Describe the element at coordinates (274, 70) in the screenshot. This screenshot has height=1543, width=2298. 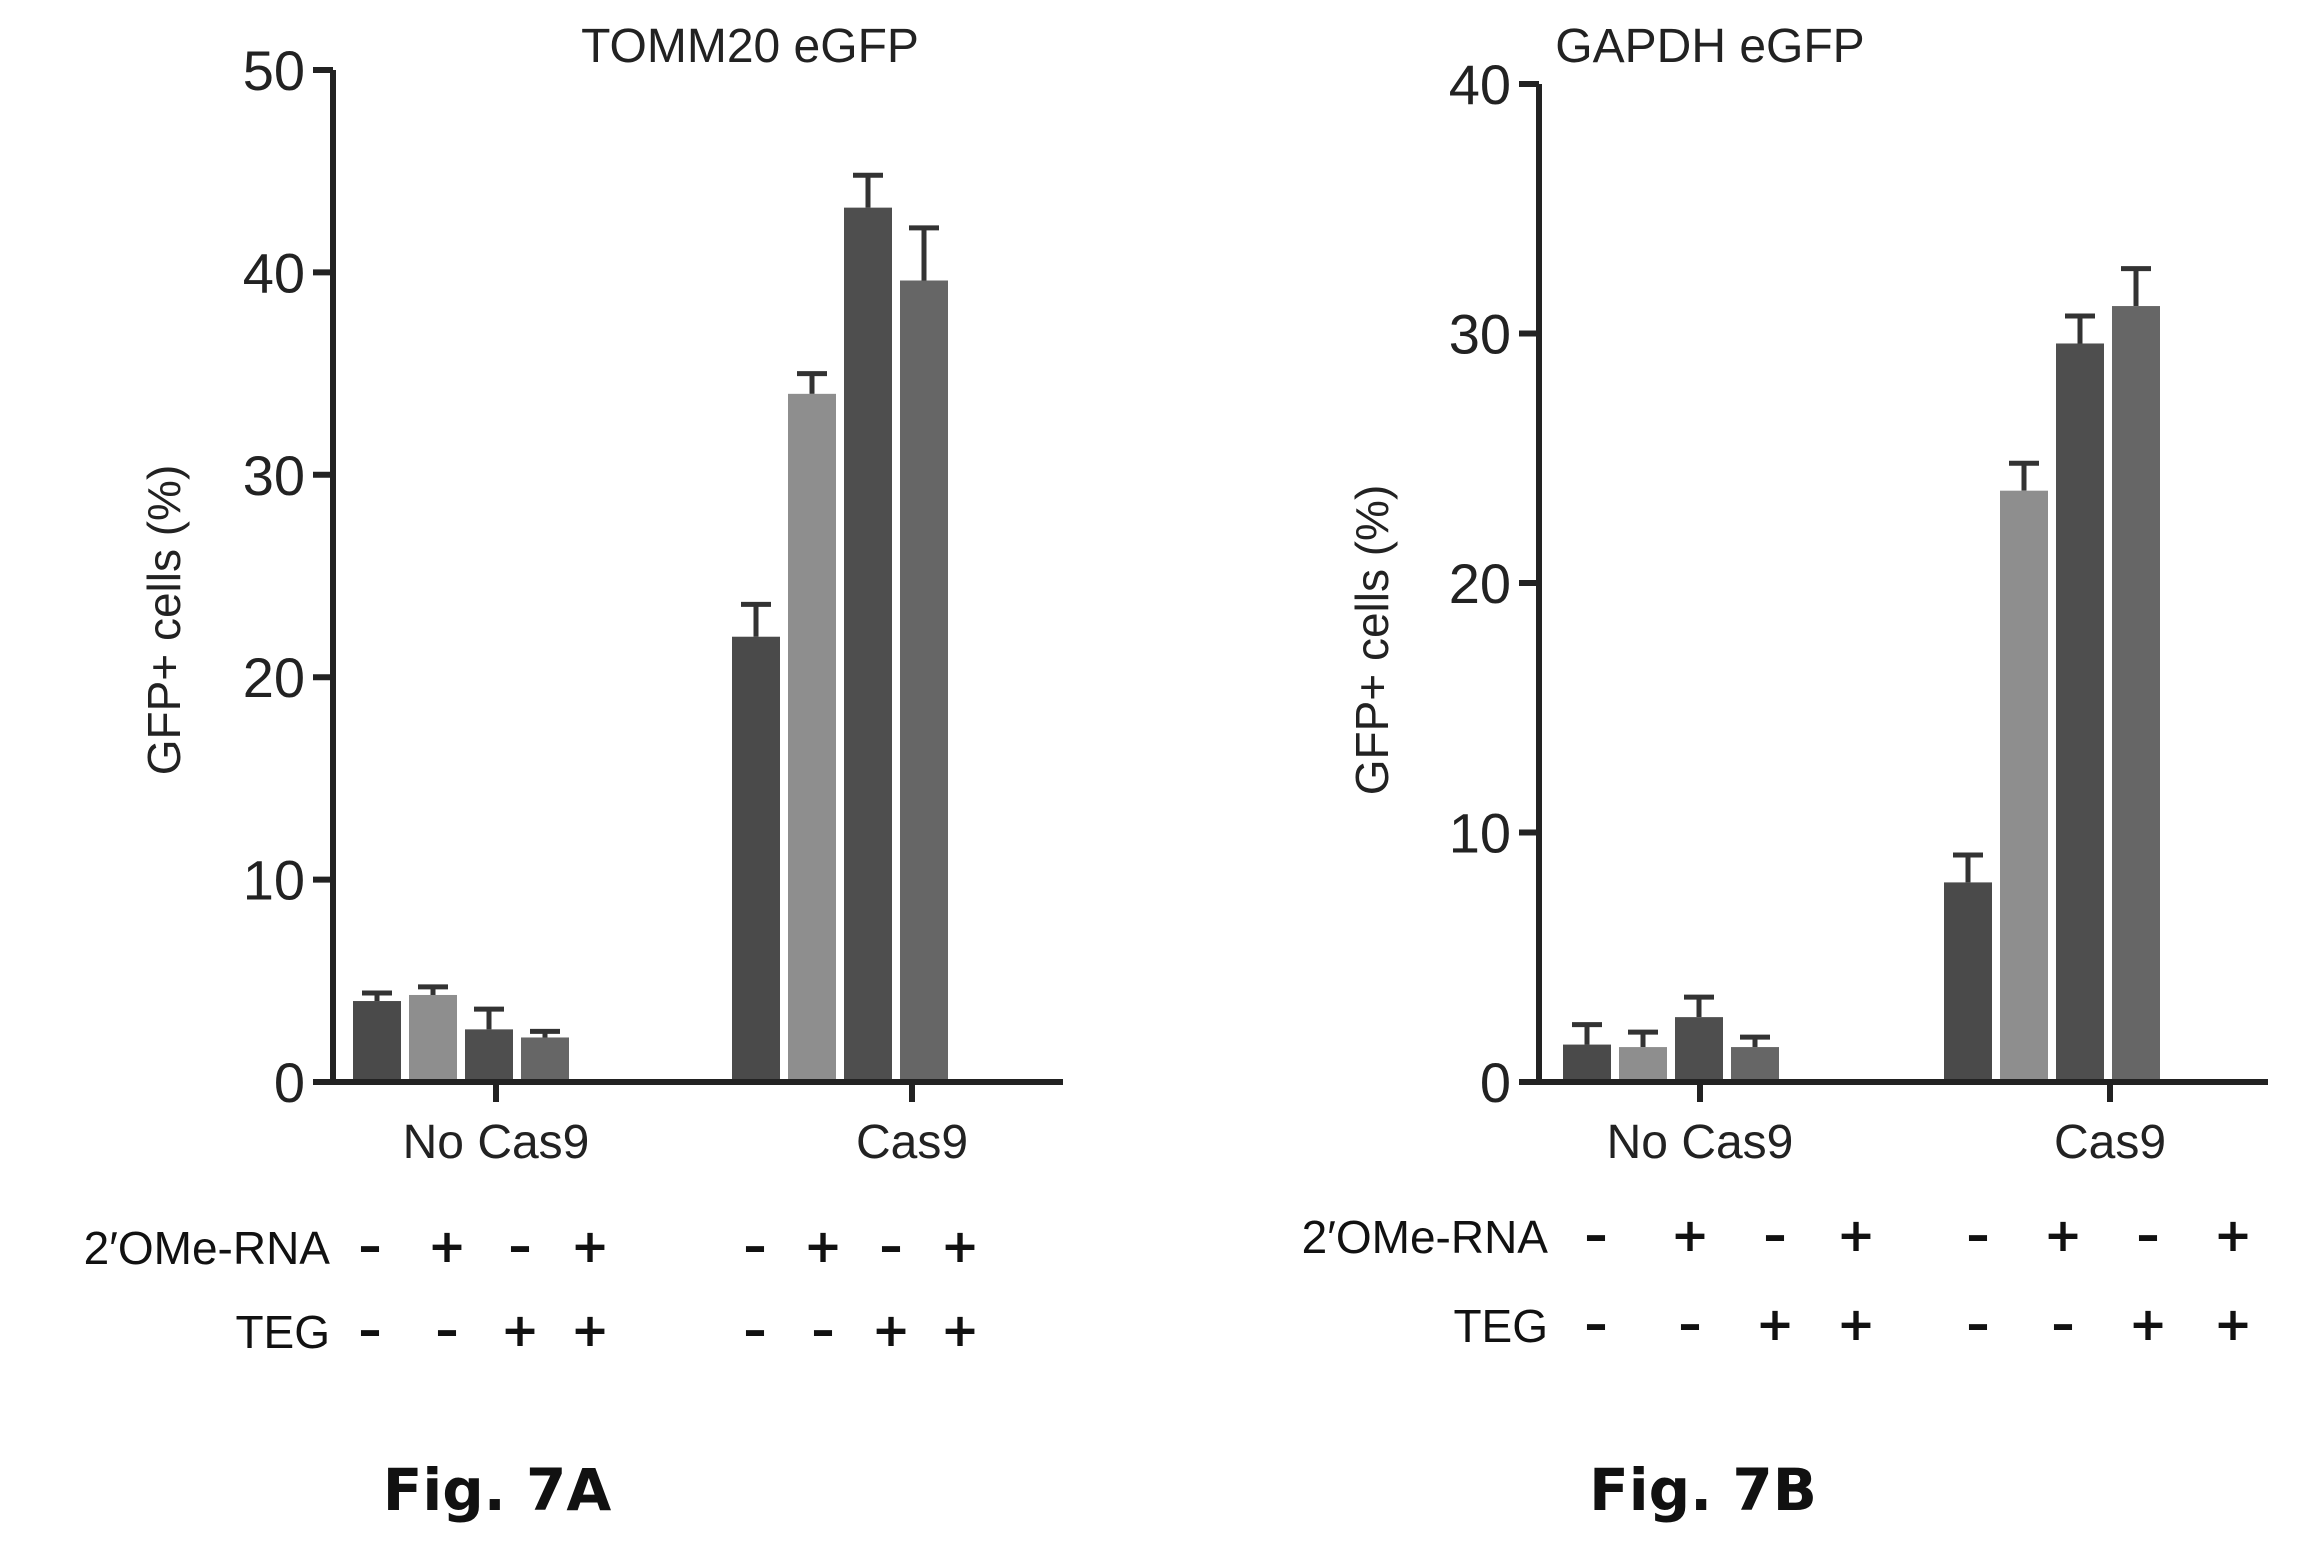
I see `y-tick-label: 50` at that location.